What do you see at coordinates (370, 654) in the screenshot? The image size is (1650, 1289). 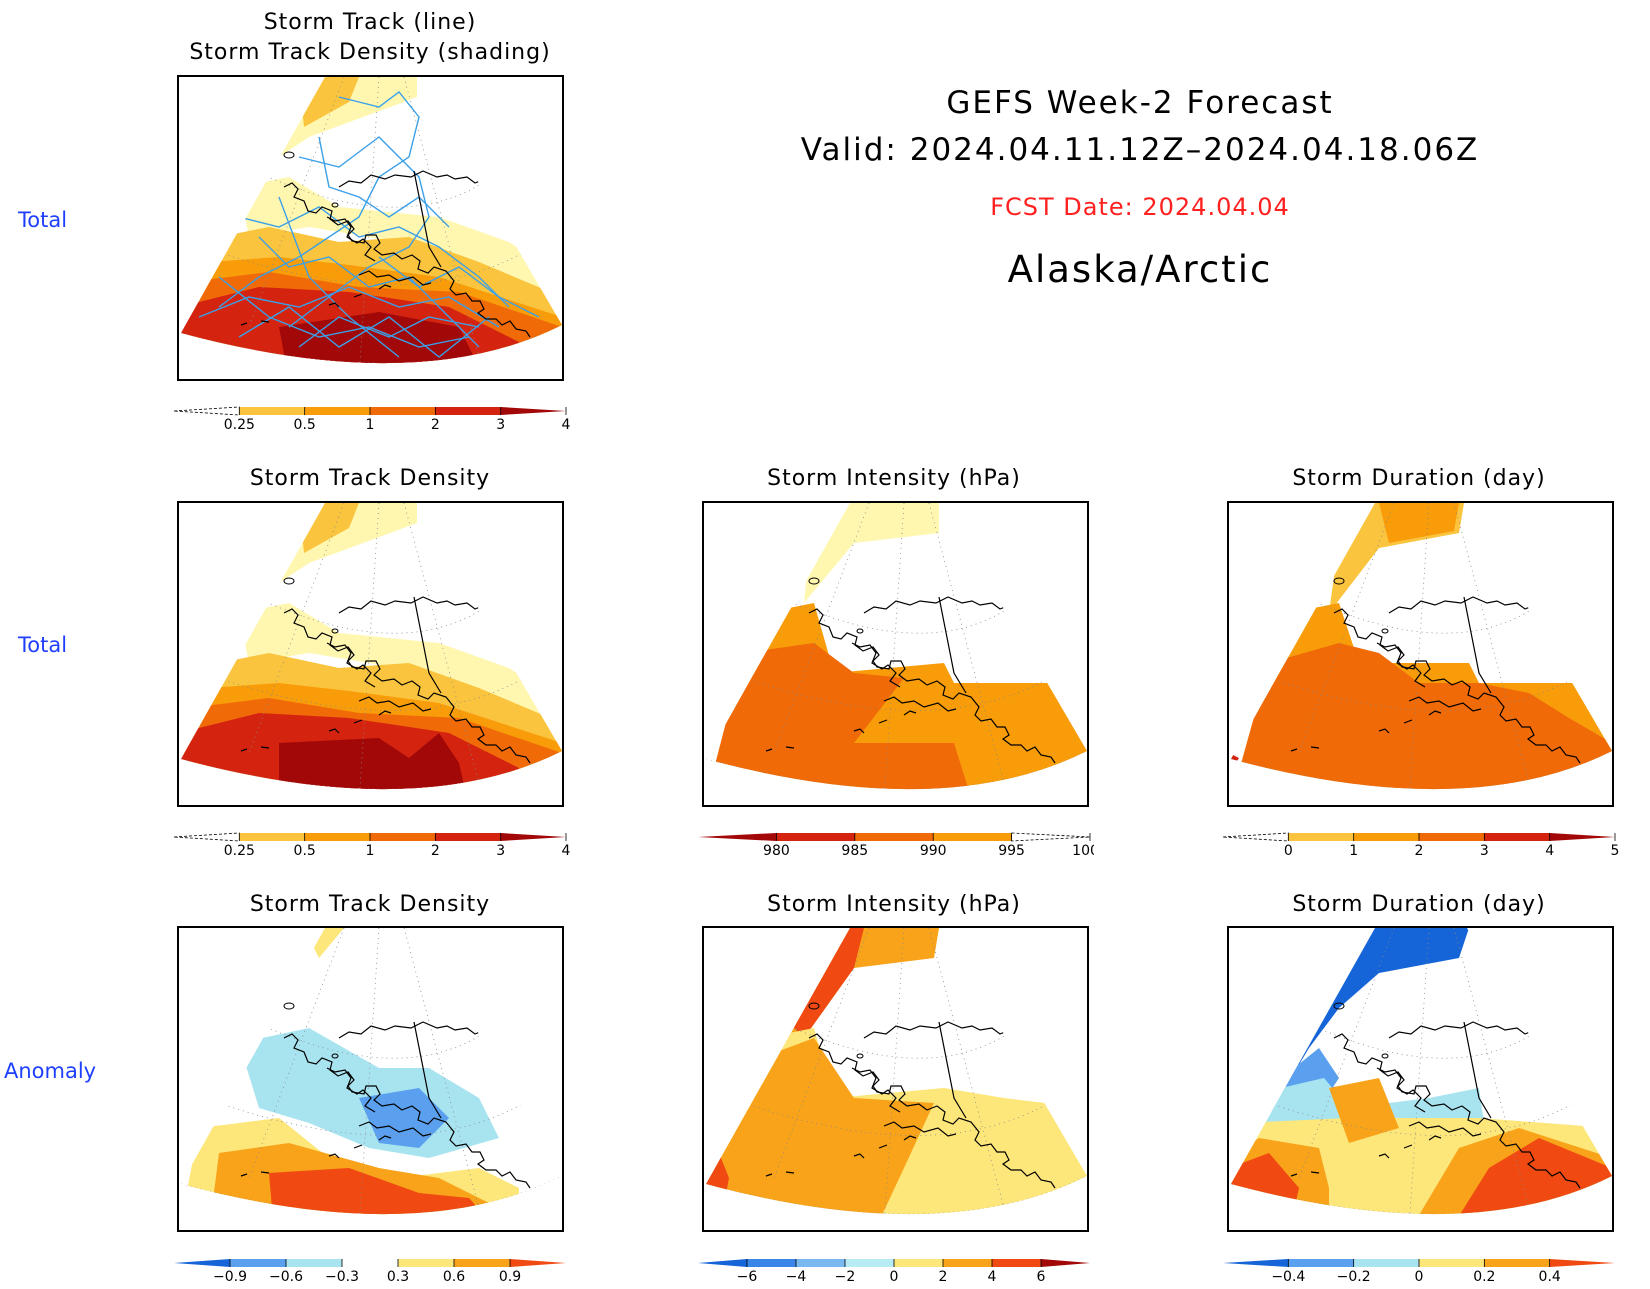 I see `map-density-total` at bounding box center [370, 654].